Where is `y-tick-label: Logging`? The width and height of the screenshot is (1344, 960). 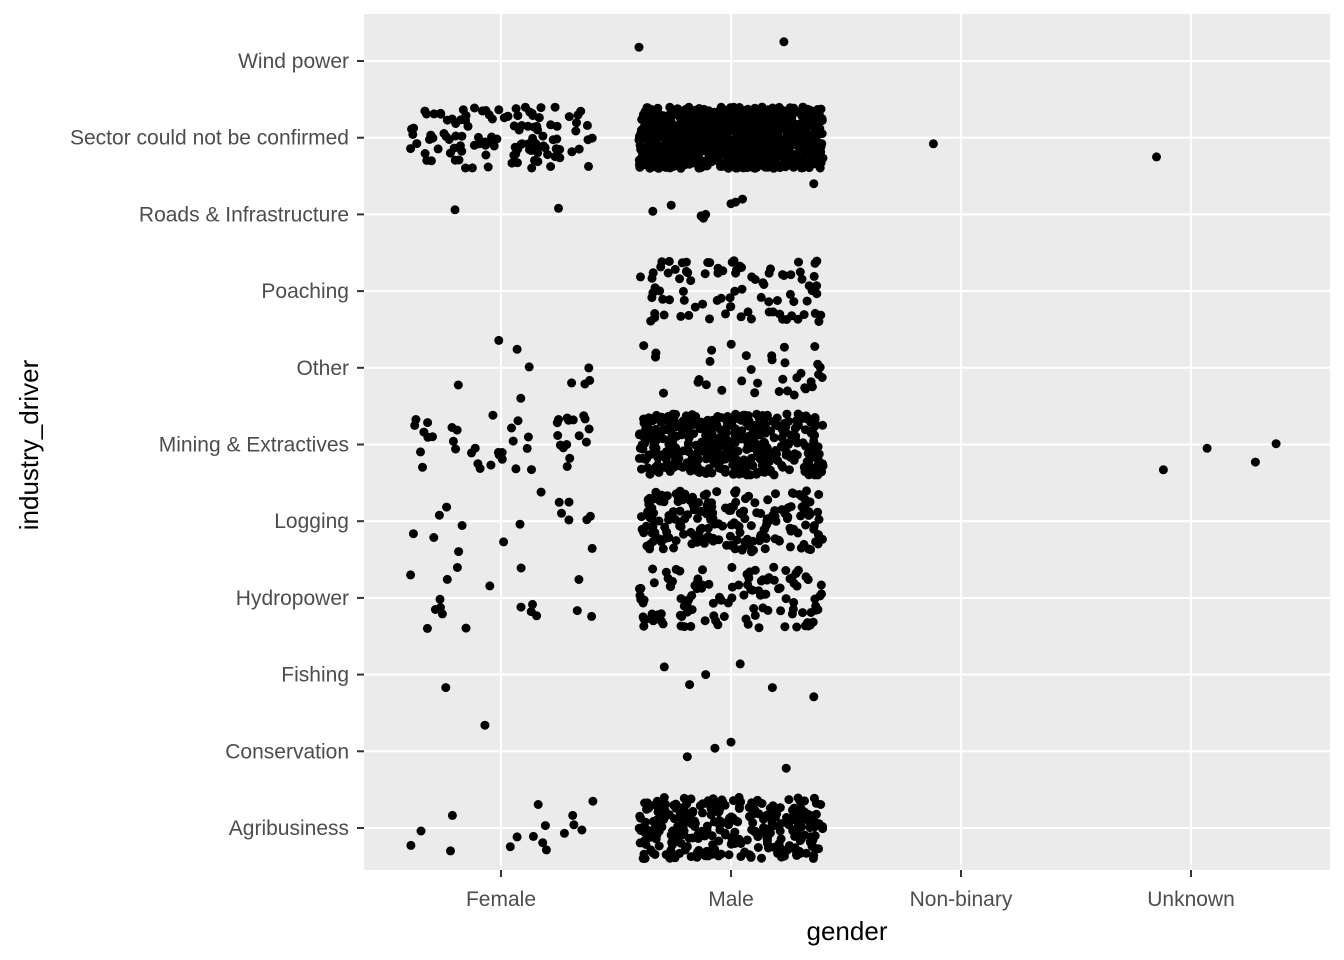 y-tick-label: Logging is located at coordinates (311, 521).